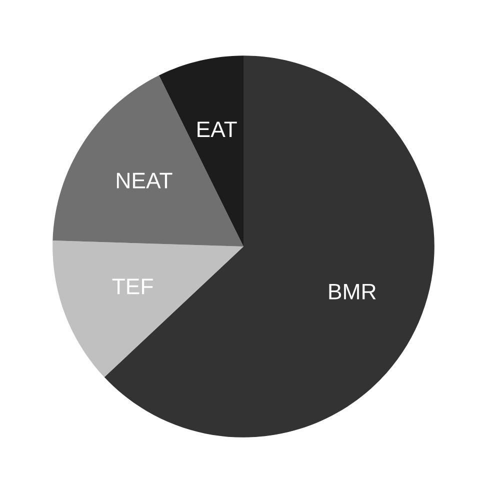  I want to click on slice-label: NEAT, so click(144, 180).